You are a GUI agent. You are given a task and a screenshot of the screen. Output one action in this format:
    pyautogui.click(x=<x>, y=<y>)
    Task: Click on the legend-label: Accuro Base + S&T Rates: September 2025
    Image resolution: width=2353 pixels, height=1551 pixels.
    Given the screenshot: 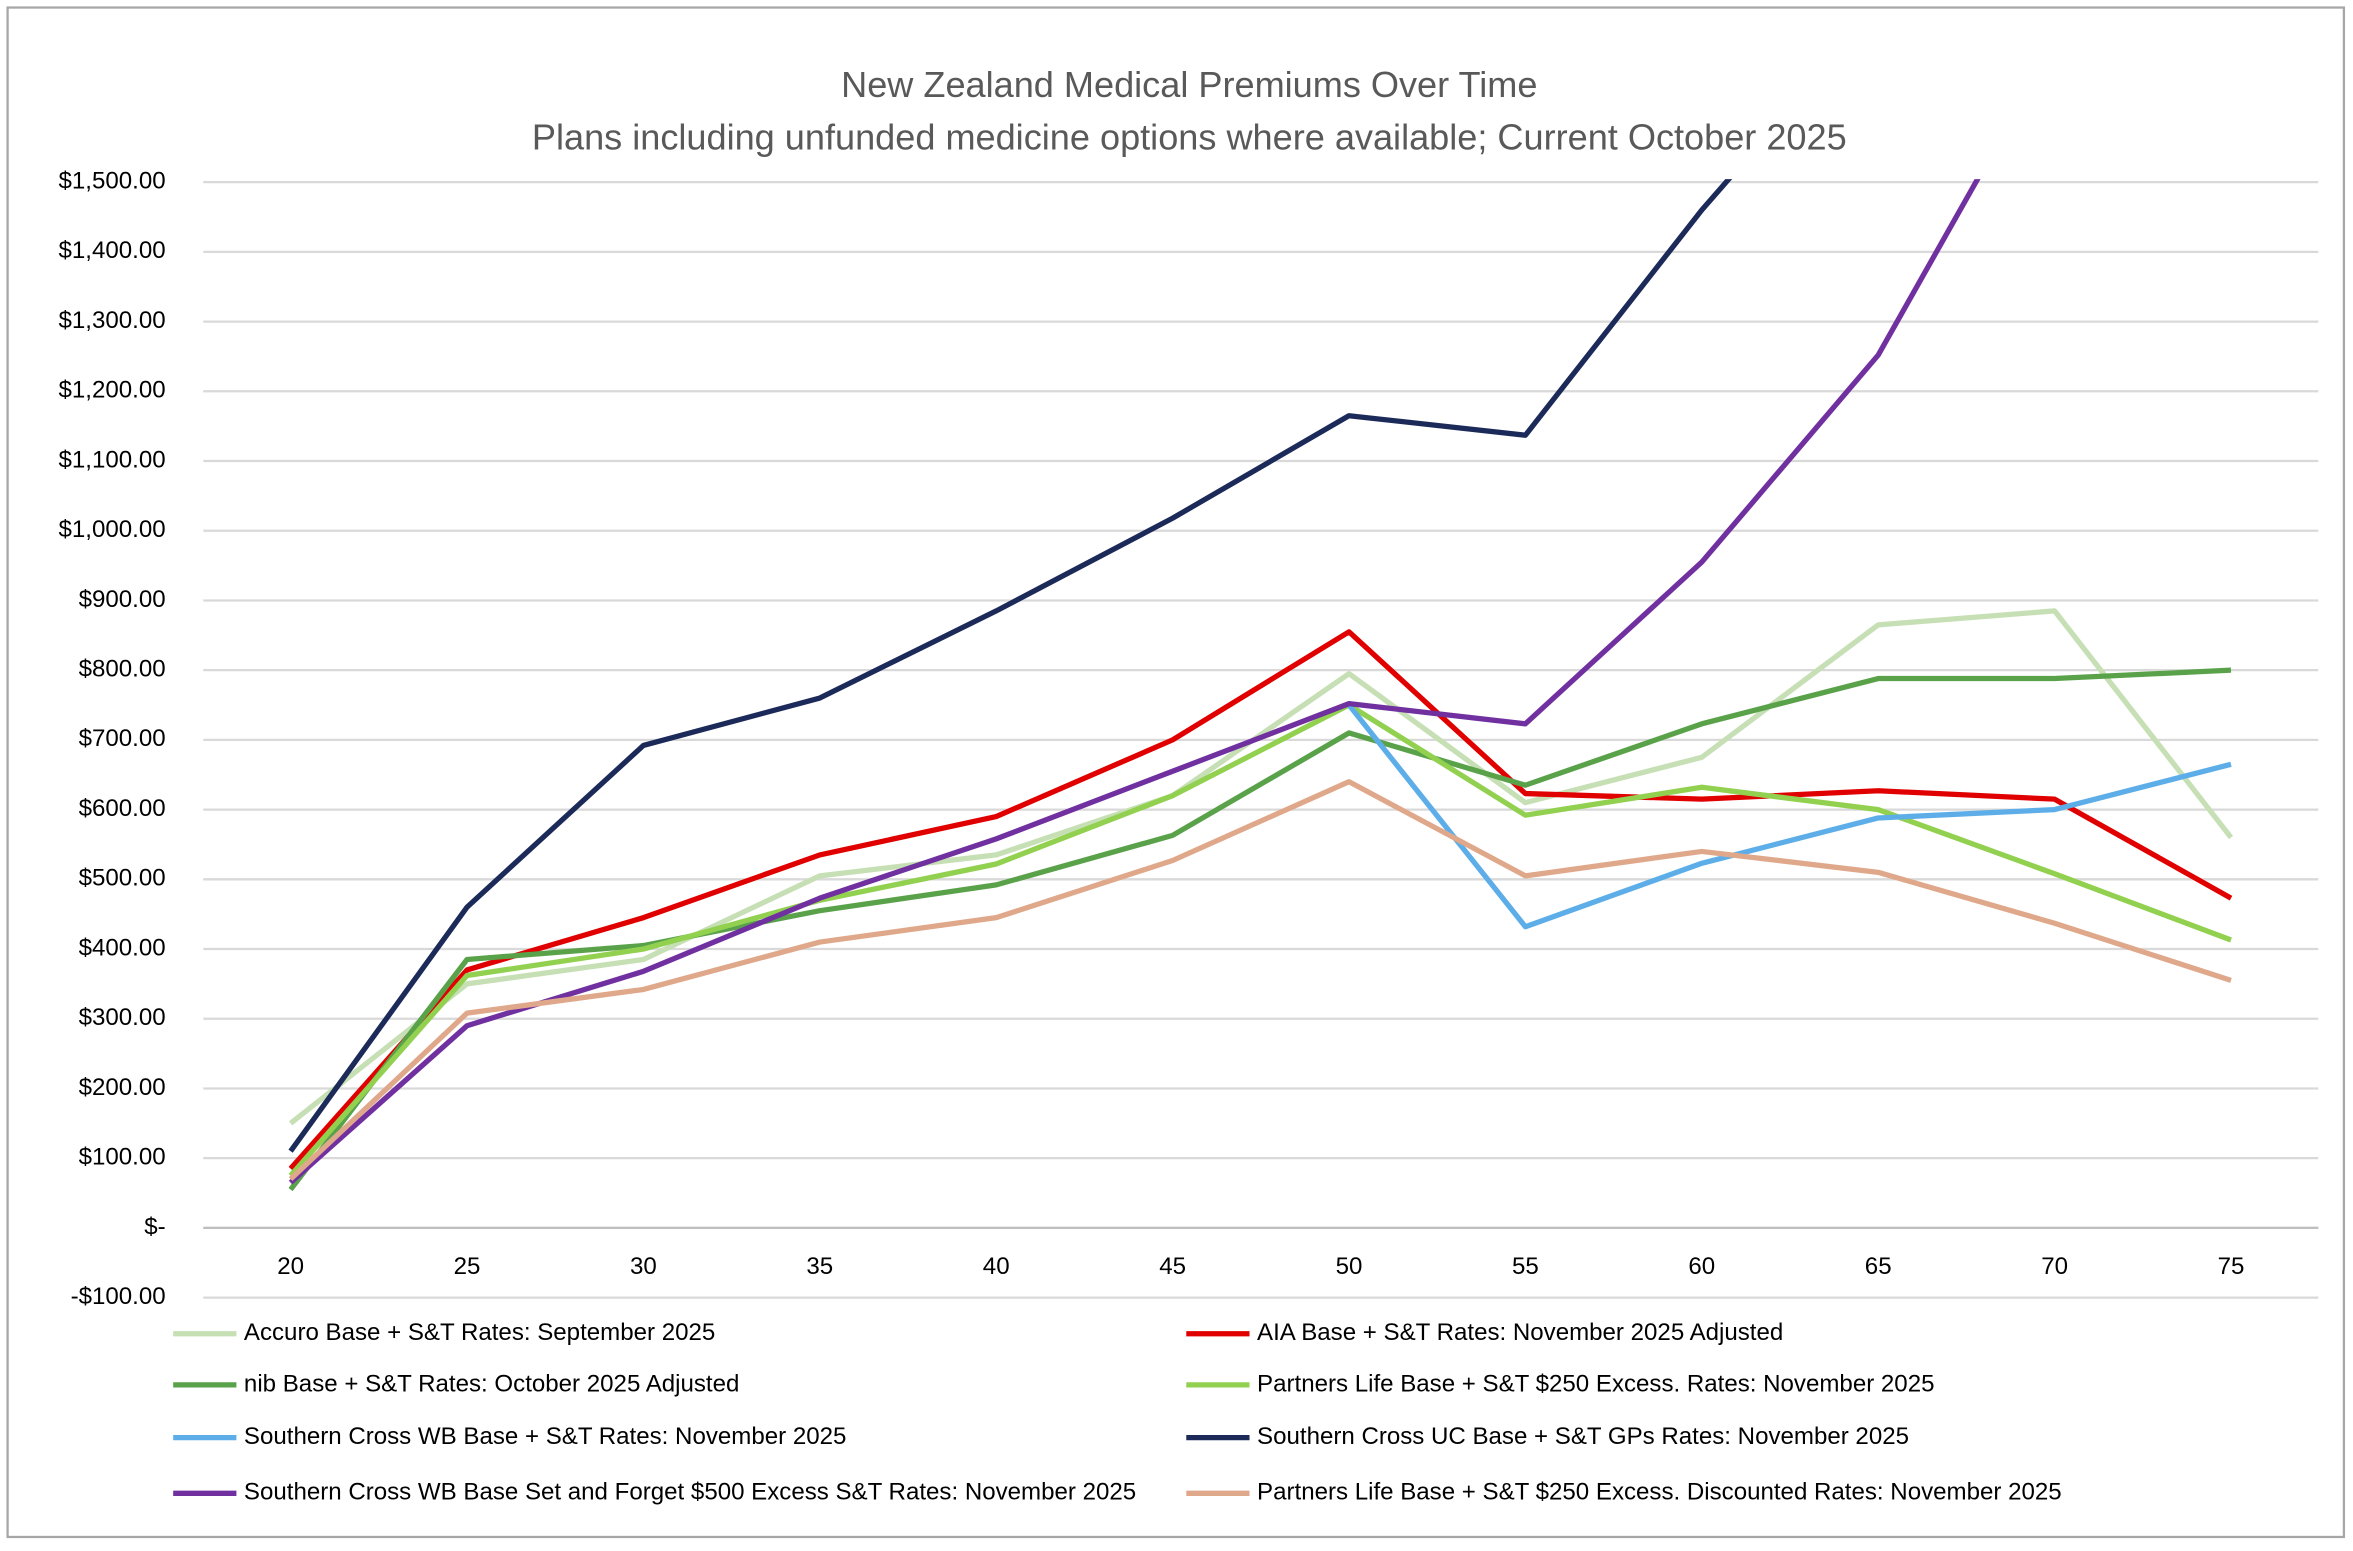 What is the action you would take?
    pyautogui.click(x=479, y=1332)
    